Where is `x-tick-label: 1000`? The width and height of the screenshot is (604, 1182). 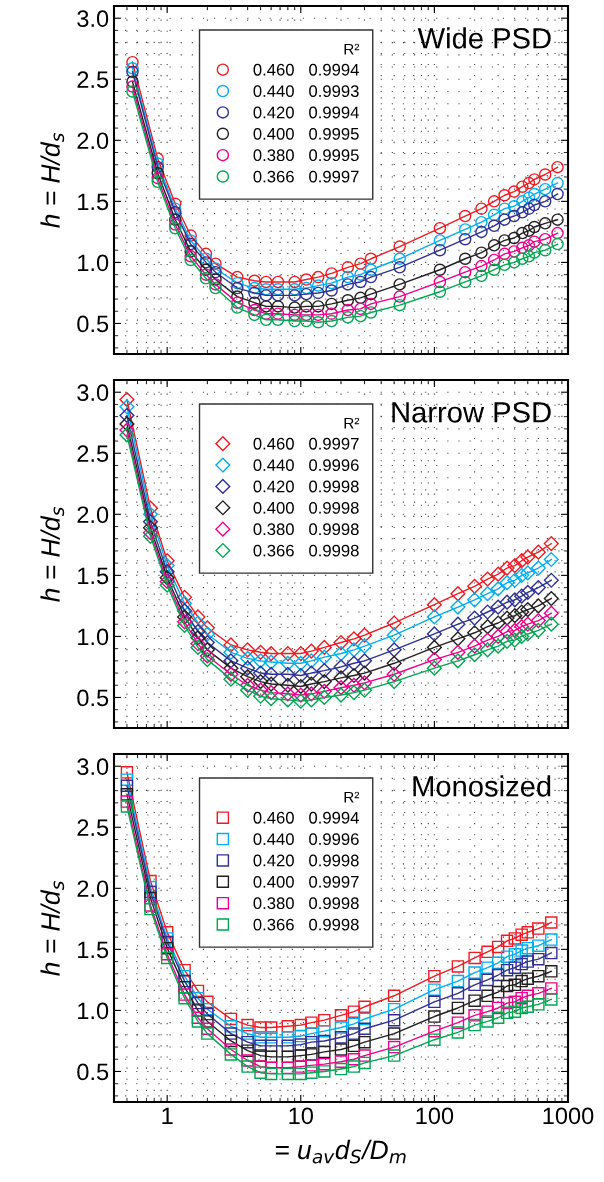 x-tick-label: 1000 is located at coordinates (568, 1116).